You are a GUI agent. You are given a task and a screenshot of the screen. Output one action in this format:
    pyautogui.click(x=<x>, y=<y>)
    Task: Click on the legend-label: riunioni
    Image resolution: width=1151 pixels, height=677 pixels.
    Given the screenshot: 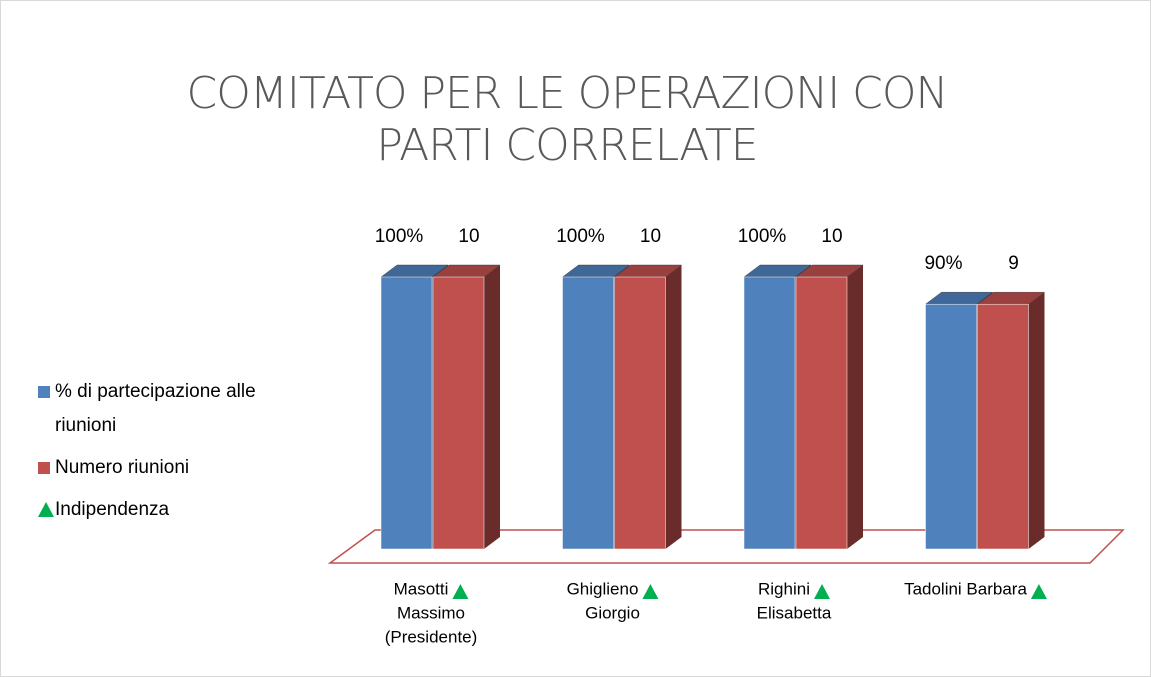 What is the action you would take?
    pyautogui.click(x=85, y=425)
    